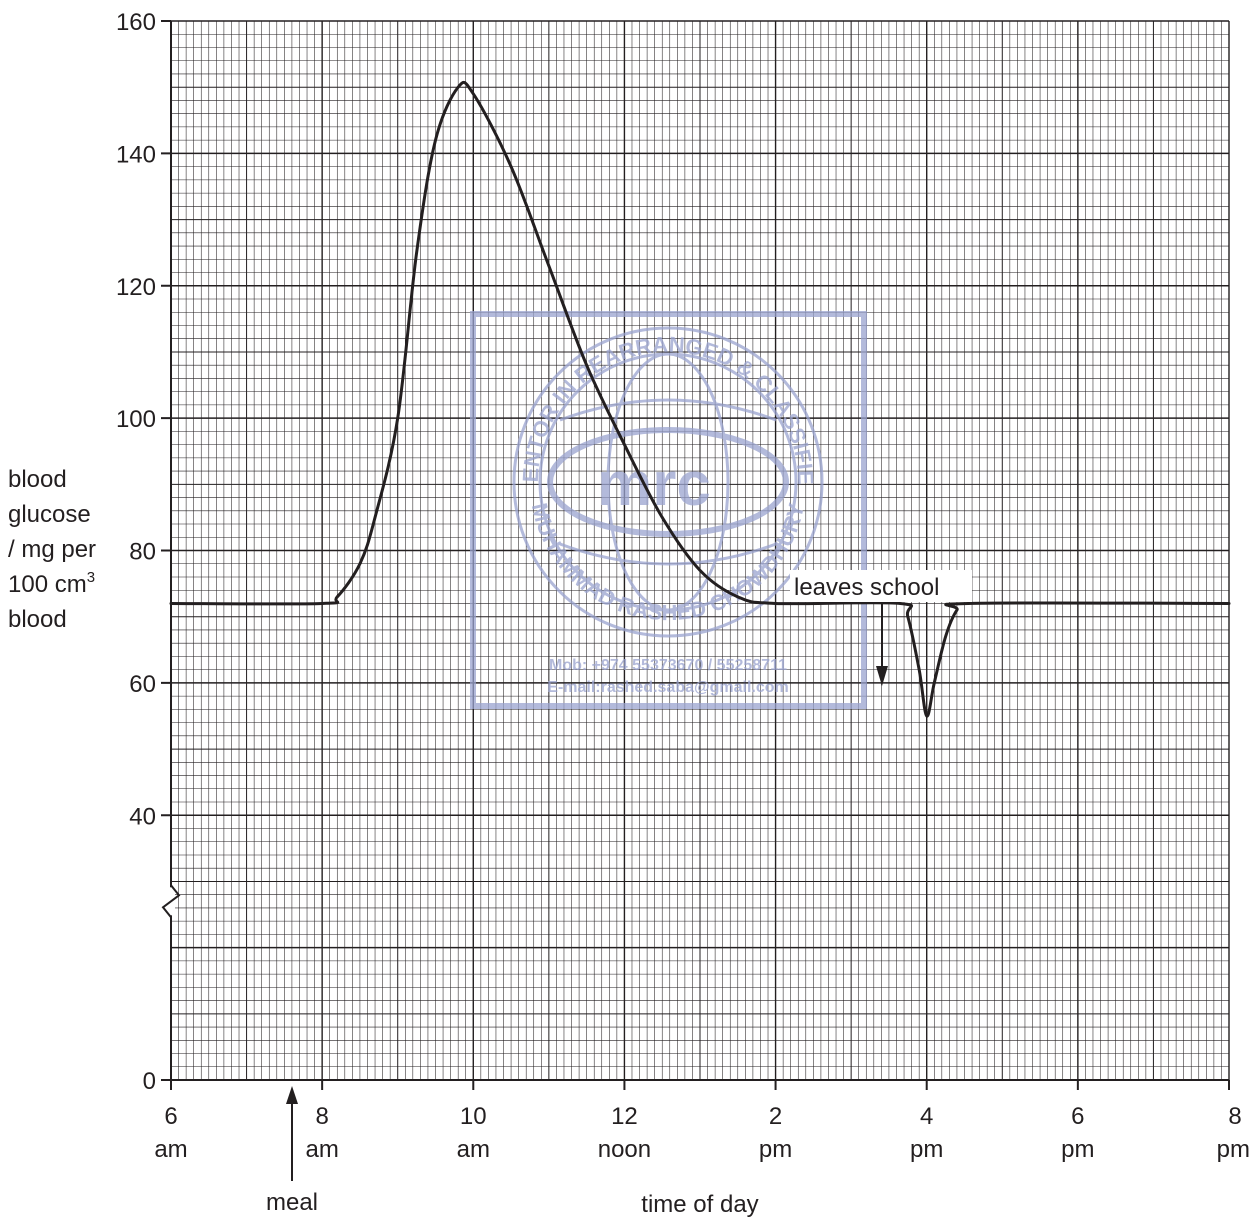 This screenshot has width=1257, height=1225. Describe the element at coordinates (47, 584) in the screenshot. I see `y-axis-title-line-4: 100 cm` at that location.